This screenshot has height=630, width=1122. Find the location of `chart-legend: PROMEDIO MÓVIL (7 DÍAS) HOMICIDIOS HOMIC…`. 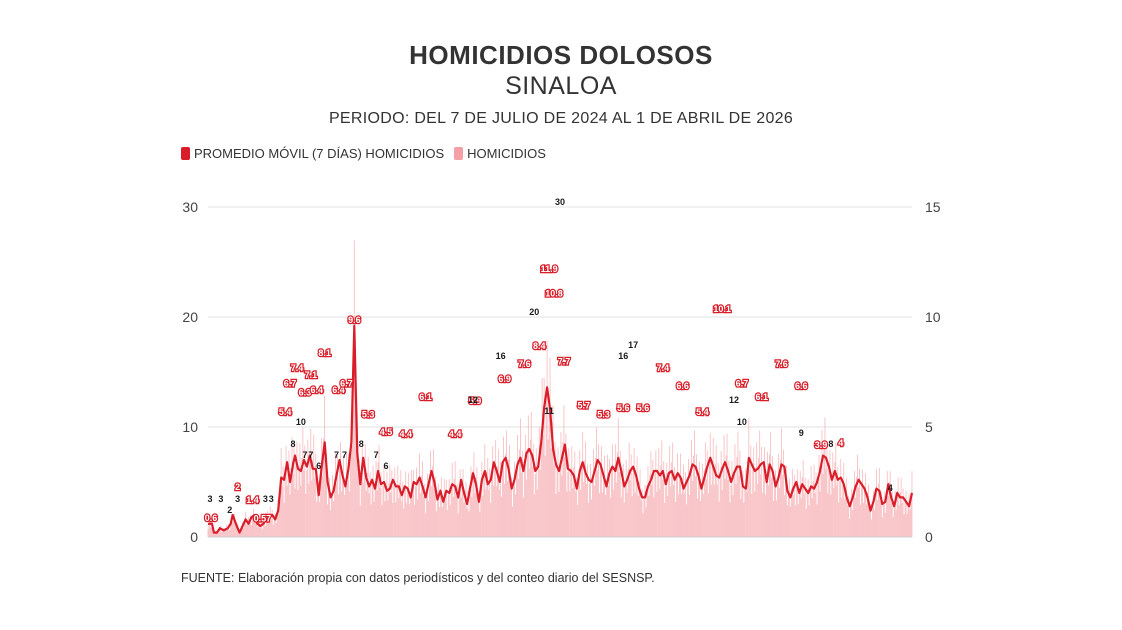

chart-legend: PROMEDIO MÓVIL (7 DÍAS) HOMICIDIOS HOMIC… is located at coordinates (365, 153).